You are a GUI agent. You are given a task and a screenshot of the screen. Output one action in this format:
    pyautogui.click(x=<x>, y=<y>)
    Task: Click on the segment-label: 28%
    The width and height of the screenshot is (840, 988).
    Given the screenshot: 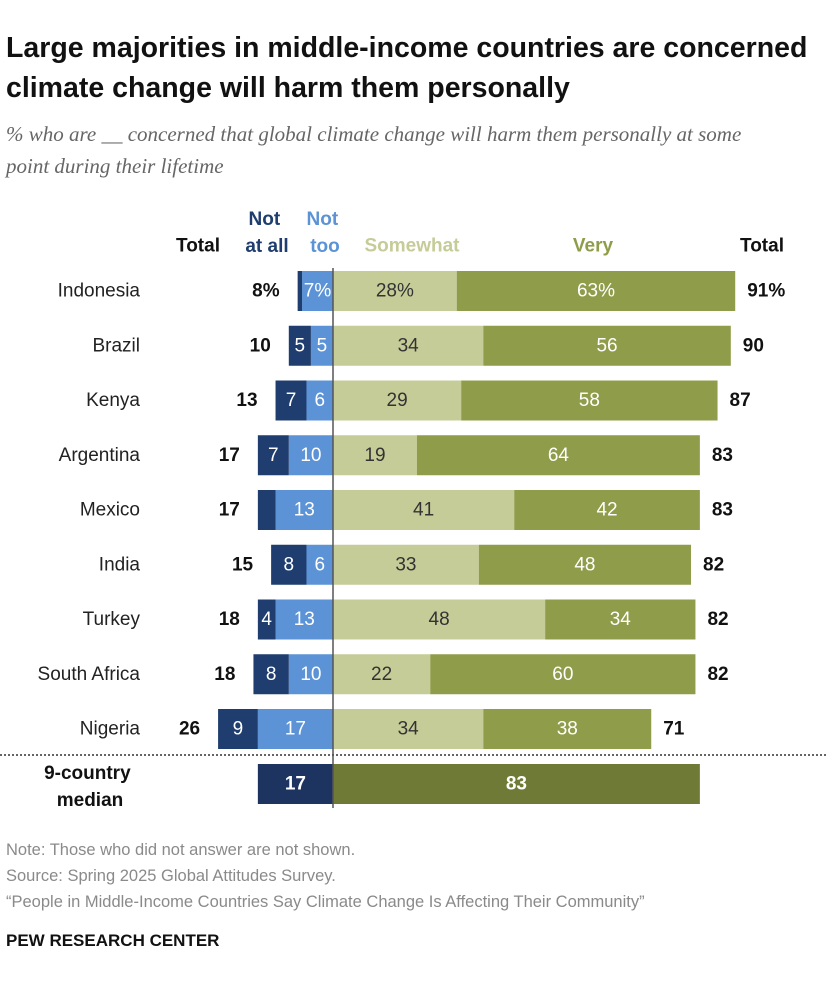 What is the action you would take?
    pyautogui.click(x=395, y=291)
    